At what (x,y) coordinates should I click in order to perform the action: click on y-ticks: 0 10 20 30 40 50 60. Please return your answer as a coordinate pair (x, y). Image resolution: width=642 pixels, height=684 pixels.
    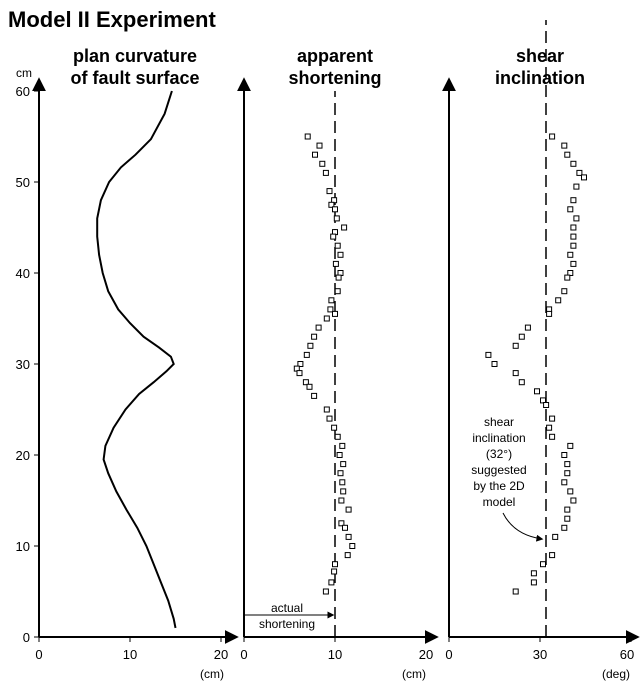
    Looking at the image, I should click on (27, 364).